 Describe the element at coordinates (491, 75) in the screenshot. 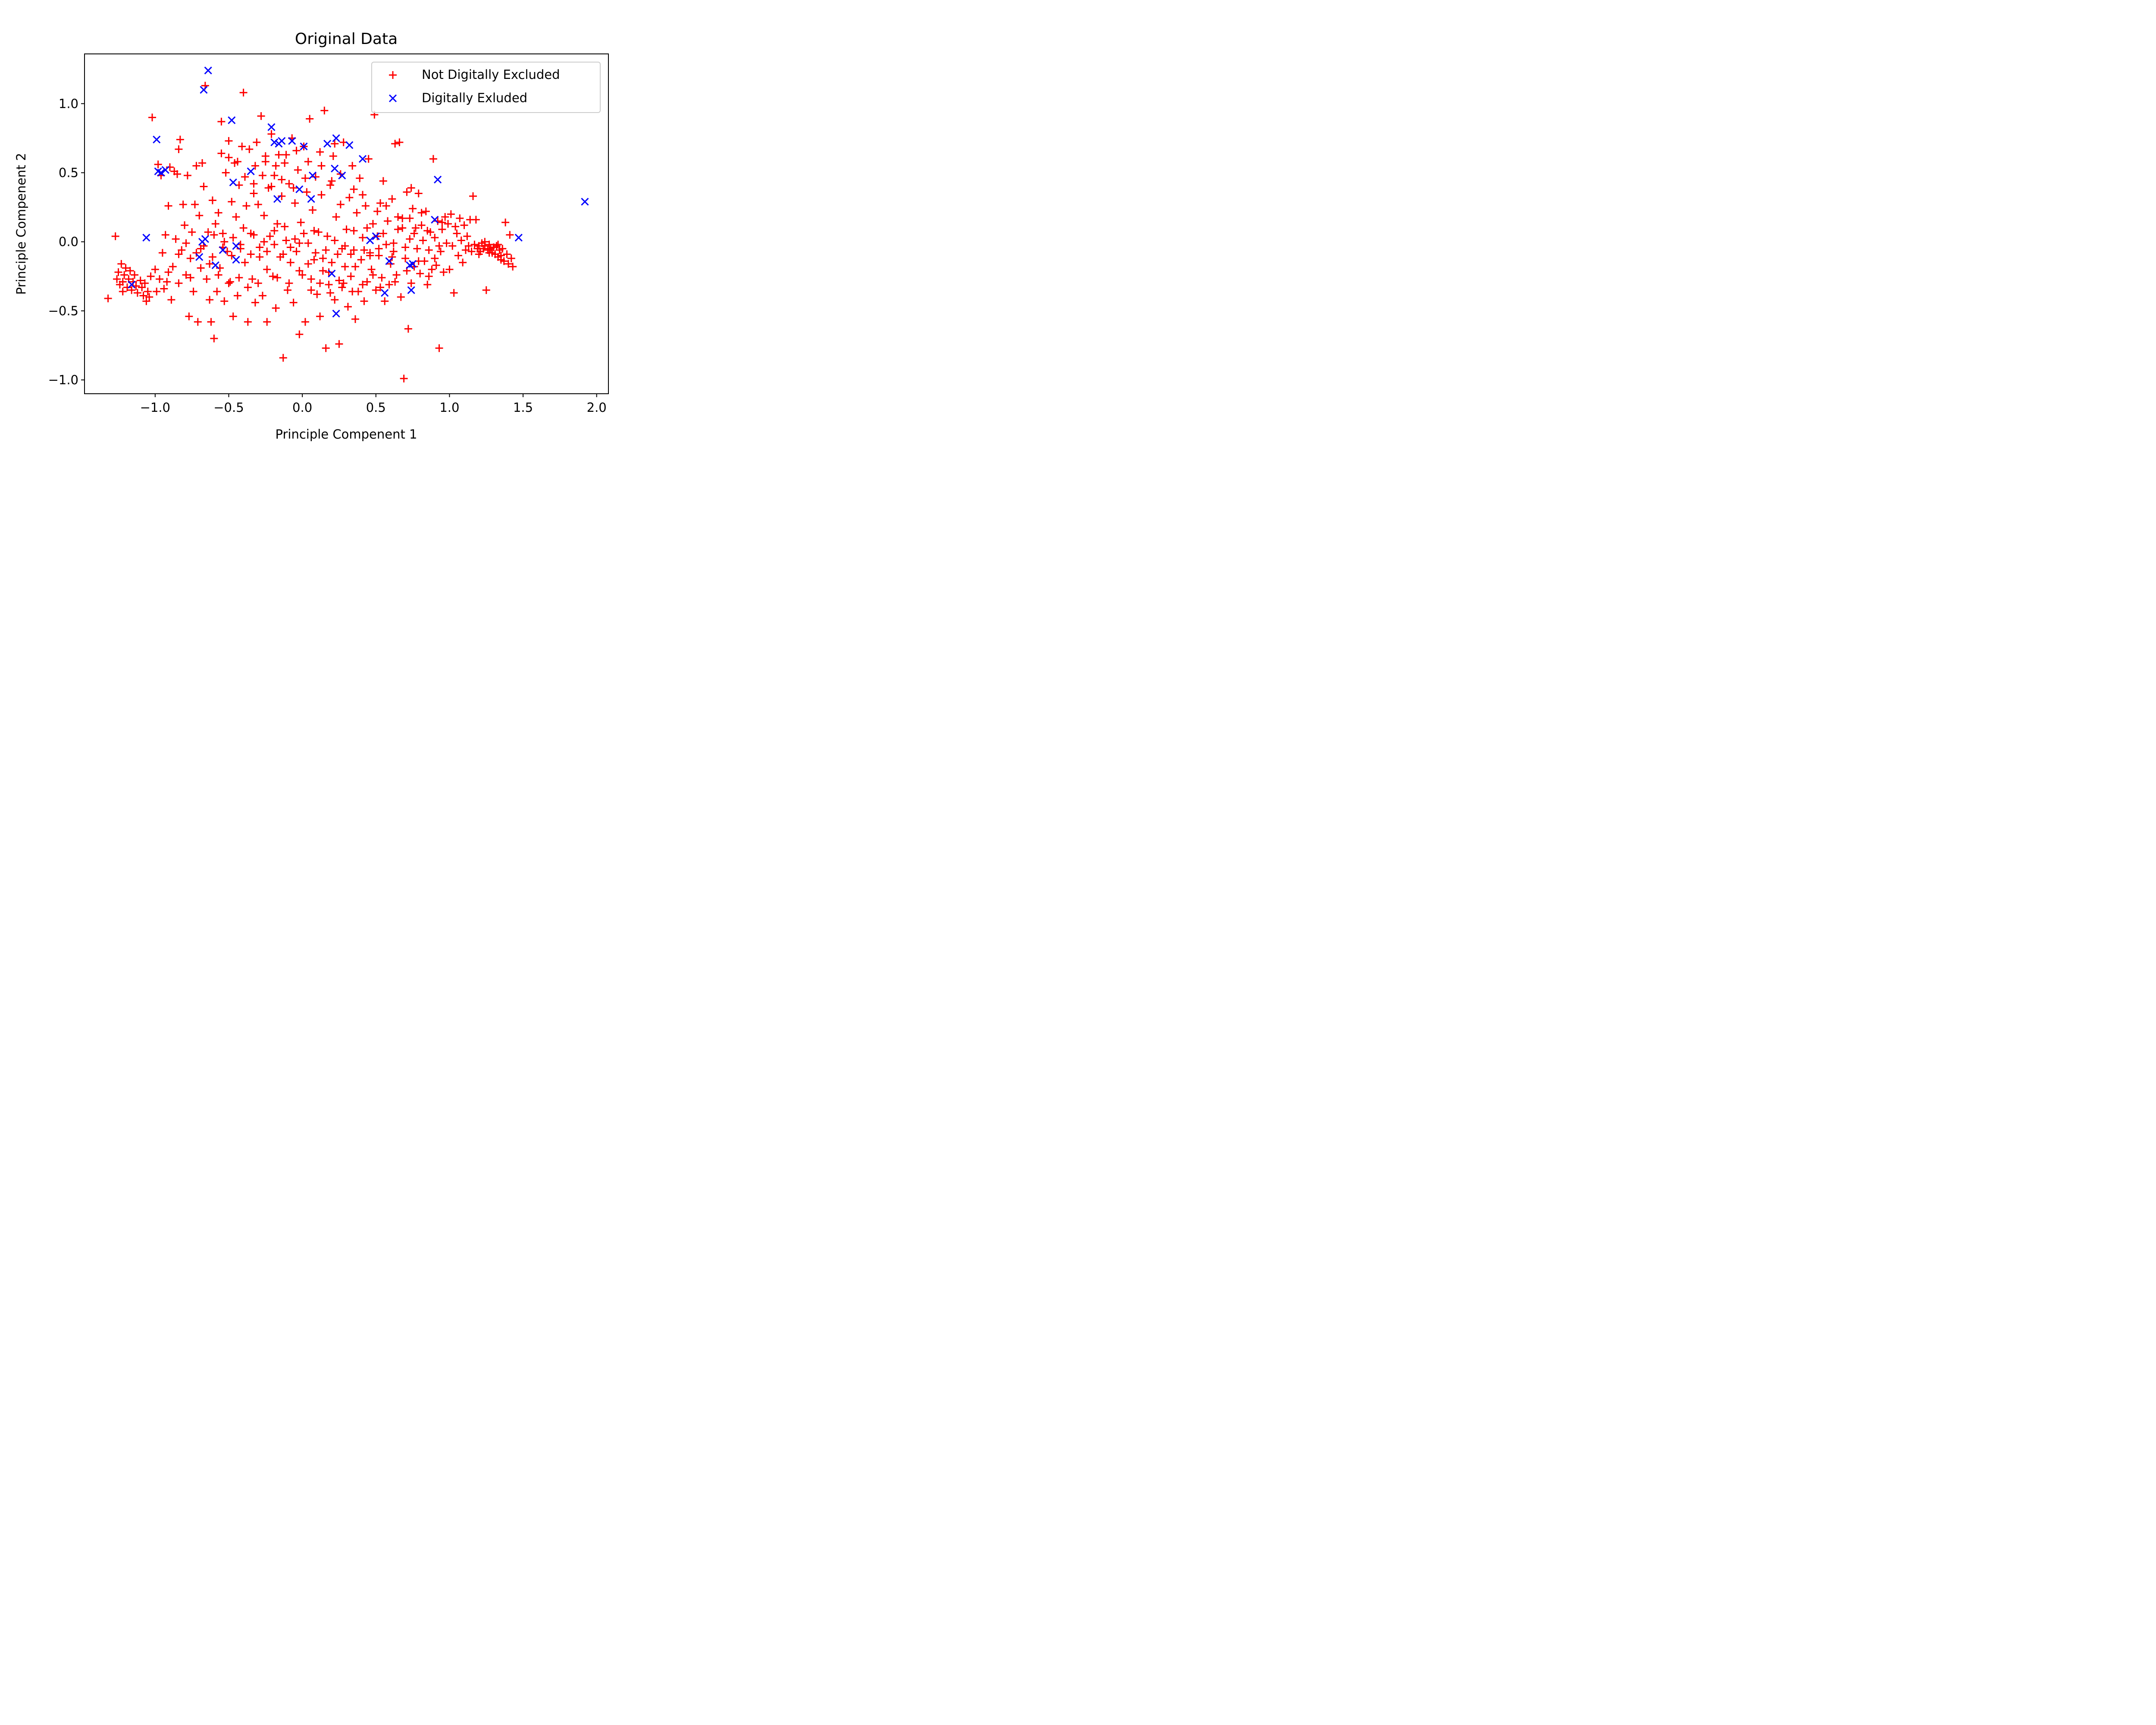

I see `legend-label-not-digitally-excluded: Not Digitally Excluded` at that location.